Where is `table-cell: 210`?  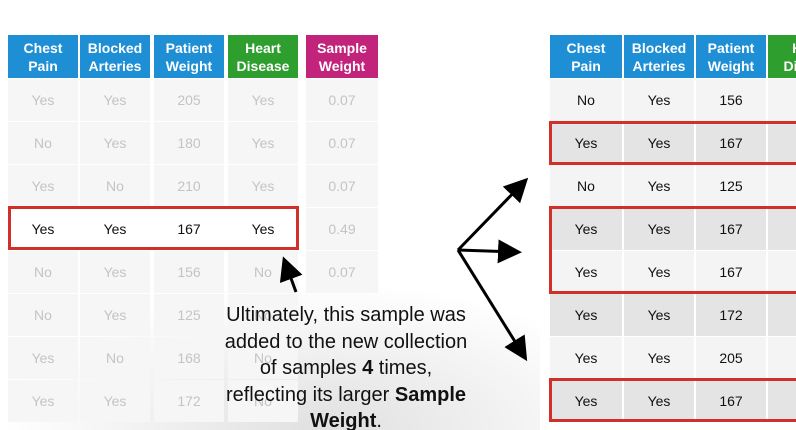
table-cell: 210 is located at coordinates (189, 186).